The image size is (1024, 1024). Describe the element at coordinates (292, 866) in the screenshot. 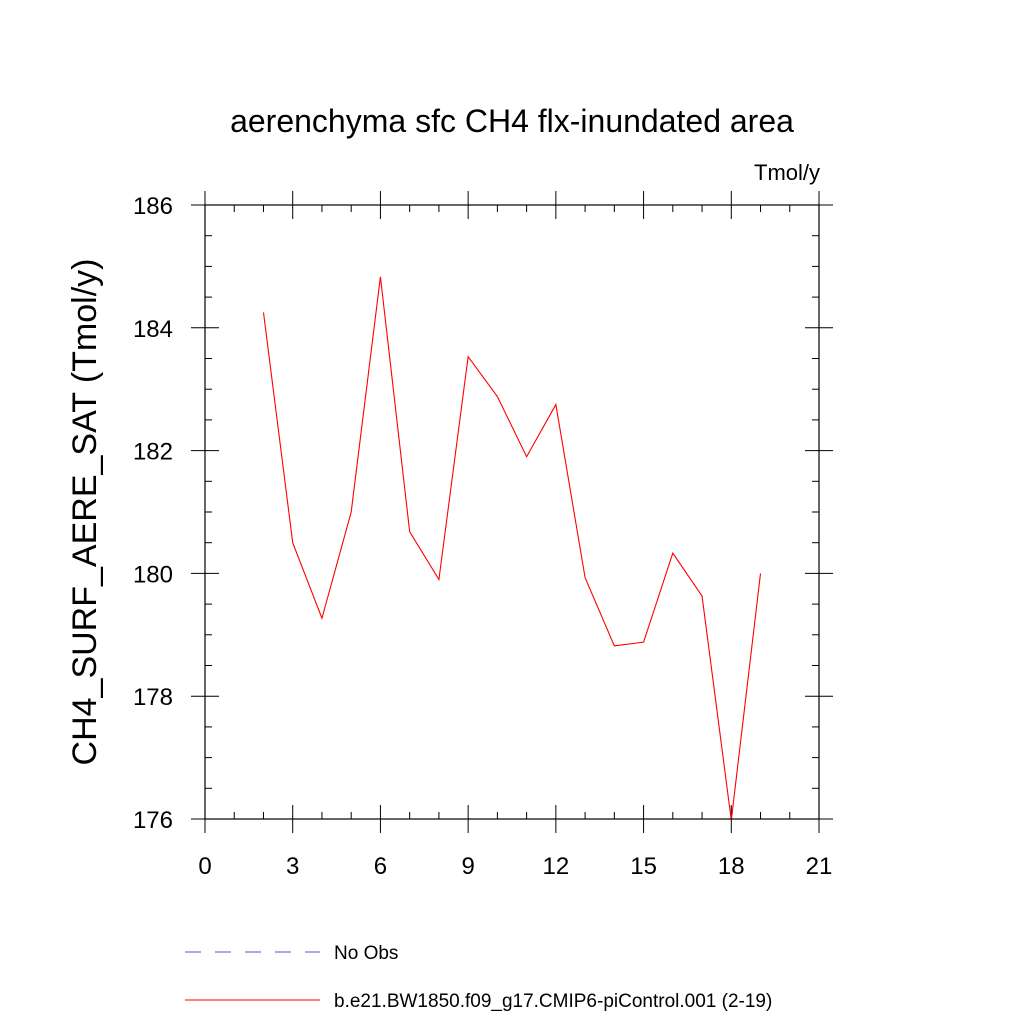

I see `x-tick-label: 3` at that location.